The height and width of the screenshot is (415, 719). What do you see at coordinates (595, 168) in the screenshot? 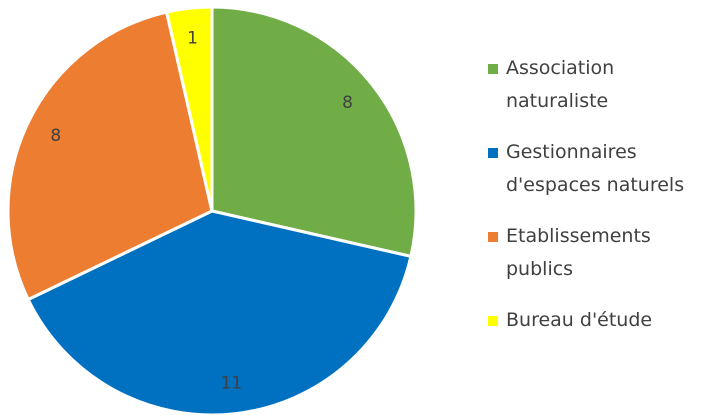
I see `legend-label: Gestionnaires d'espaces naturels` at bounding box center [595, 168].